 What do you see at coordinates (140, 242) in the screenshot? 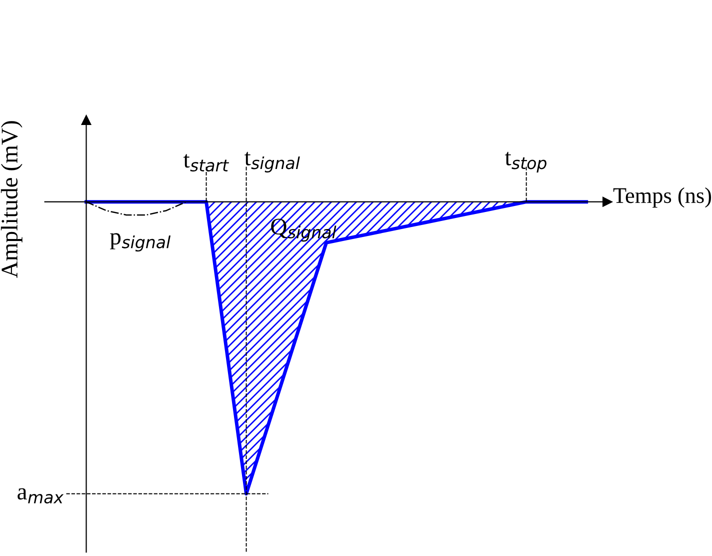
I see `annotation: p$_{signal}$` at bounding box center [140, 242].